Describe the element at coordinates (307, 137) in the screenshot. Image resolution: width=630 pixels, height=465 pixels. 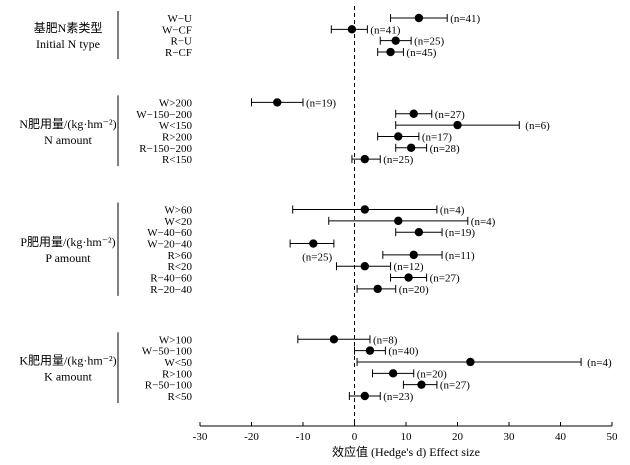
I see `forest-row: R>200 (n=17)` at that location.